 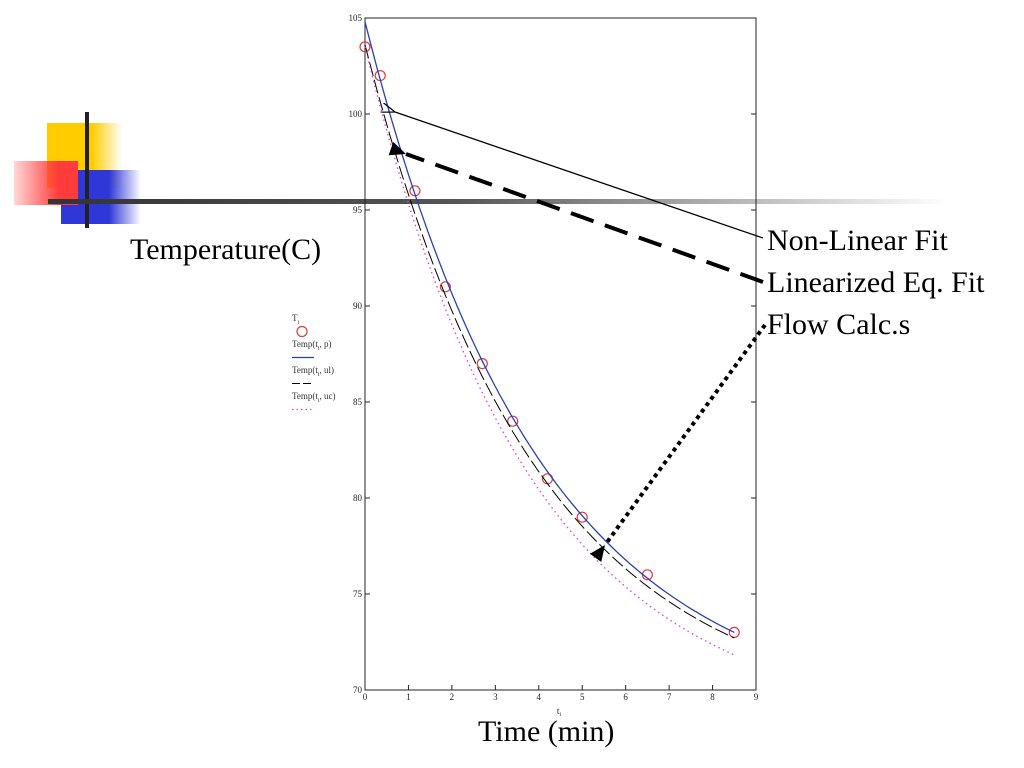 What do you see at coordinates (876, 282) in the screenshot?
I see `annotation-linearized: Linearized Eq. Fit` at bounding box center [876, 282].